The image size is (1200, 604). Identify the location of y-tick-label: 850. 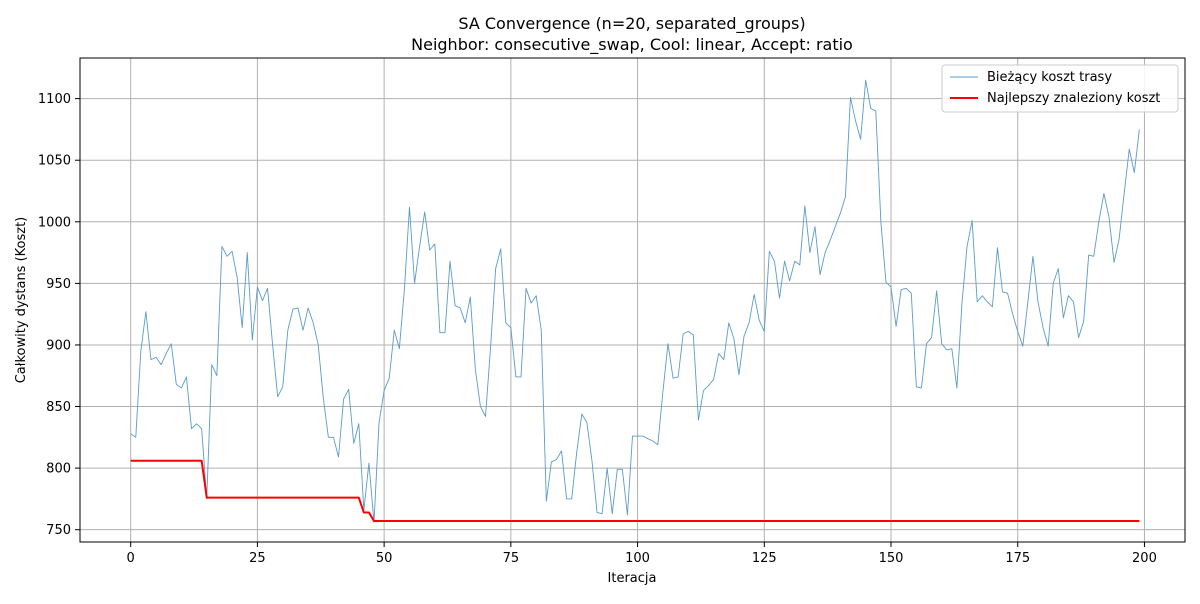
(58, 407).